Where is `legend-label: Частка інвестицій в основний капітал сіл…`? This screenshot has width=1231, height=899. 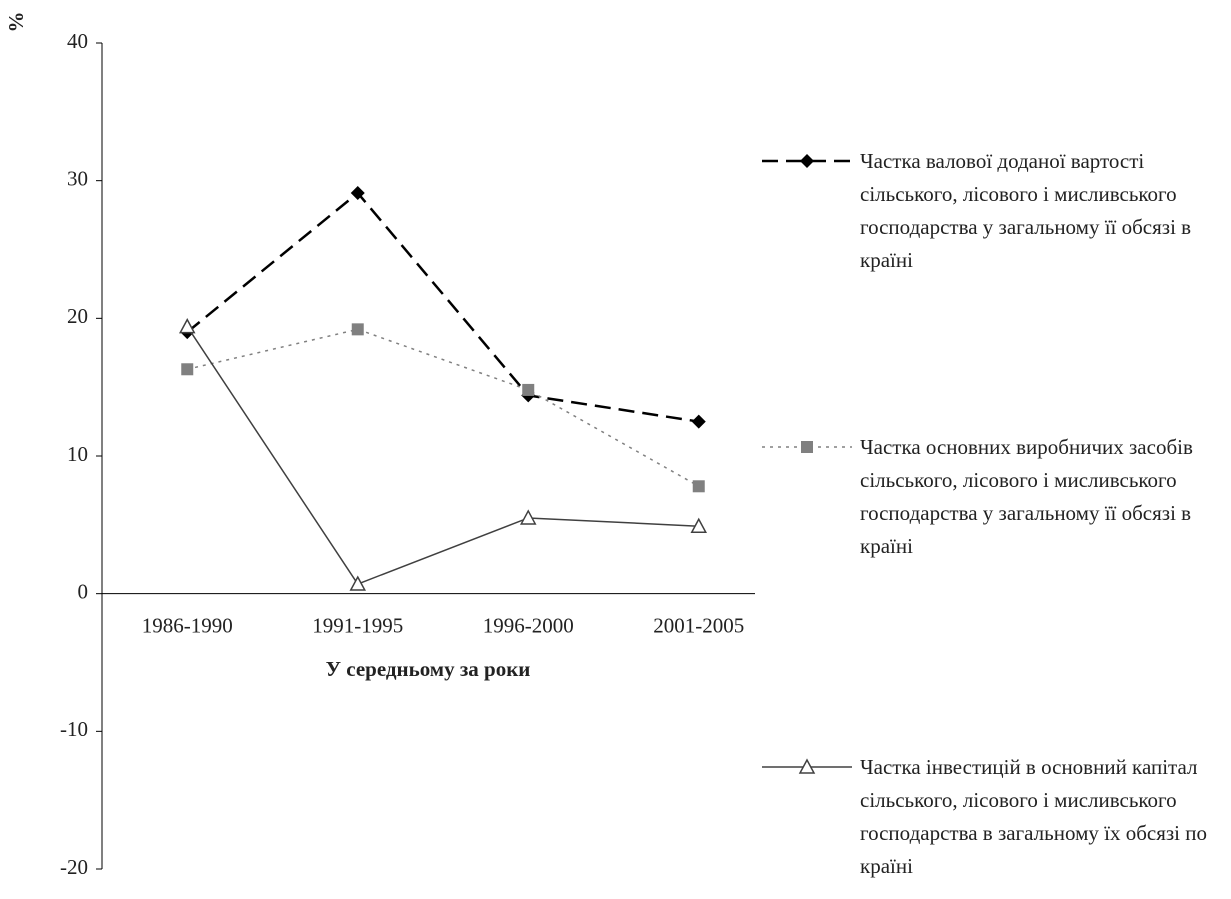
legend-label: Частка інвестицій в основний капітал сіл… is located at coordinates (1033, 816).